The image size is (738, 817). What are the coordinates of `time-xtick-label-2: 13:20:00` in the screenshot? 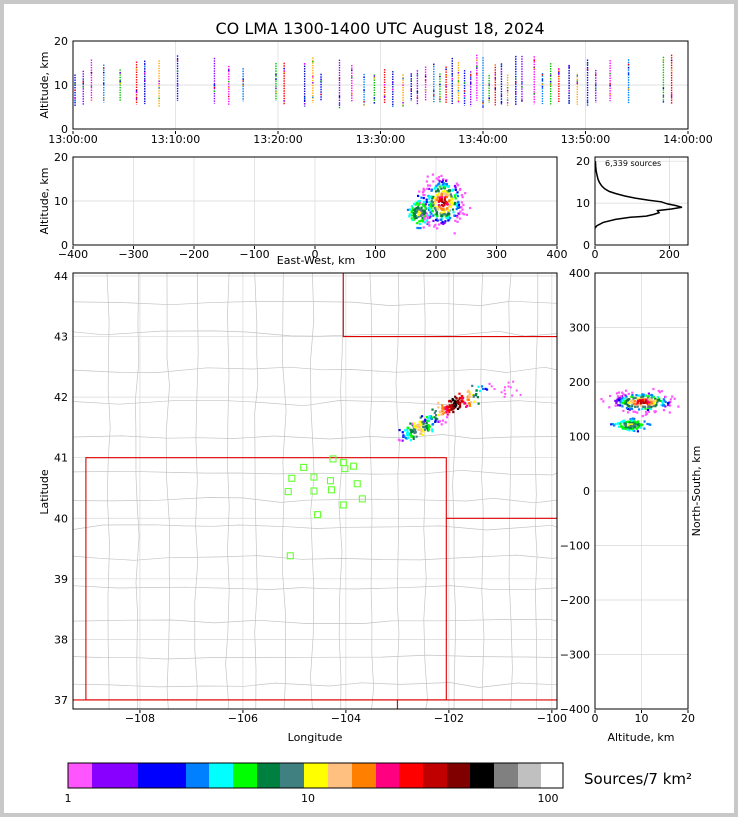 It's located at (277, 139).